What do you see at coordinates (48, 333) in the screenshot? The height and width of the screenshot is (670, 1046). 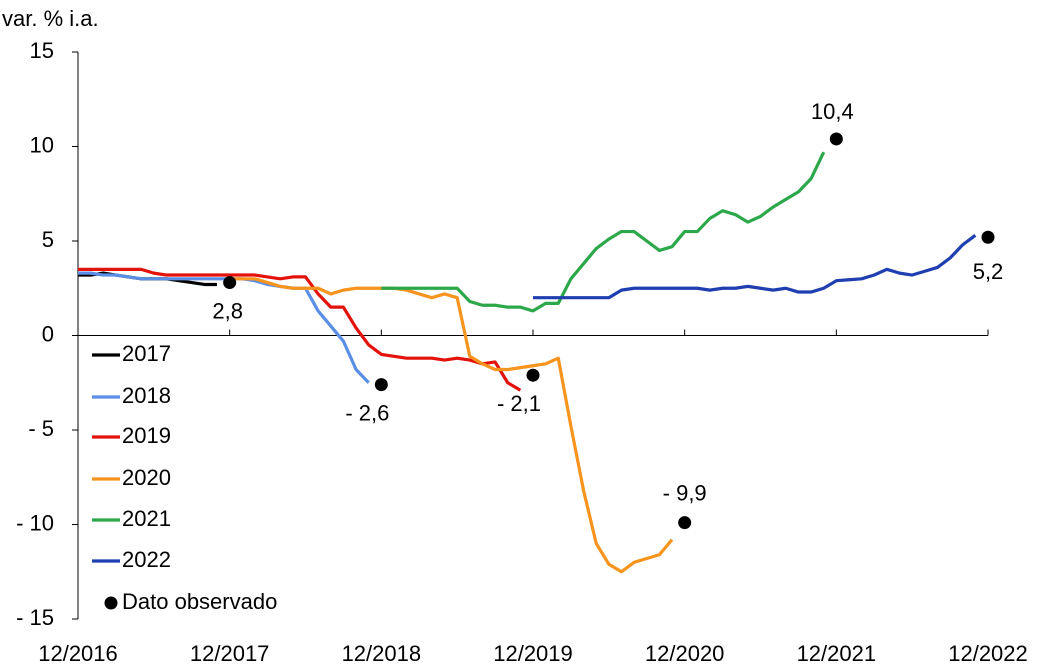 I see `y-tick-label: 0` at bounding box center [48, 333].